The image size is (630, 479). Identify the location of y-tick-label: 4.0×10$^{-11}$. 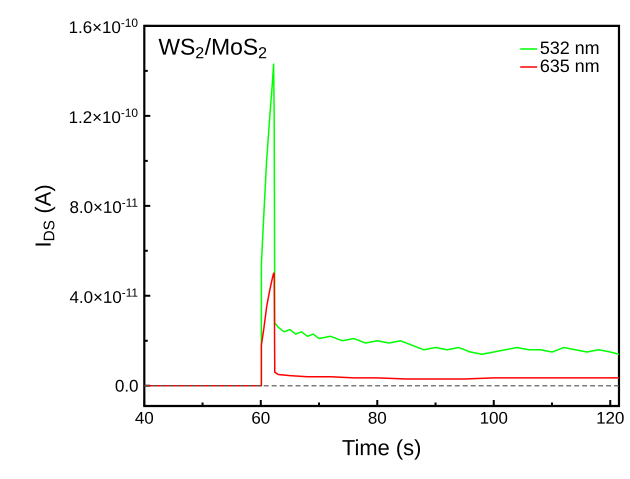
(104, 296).